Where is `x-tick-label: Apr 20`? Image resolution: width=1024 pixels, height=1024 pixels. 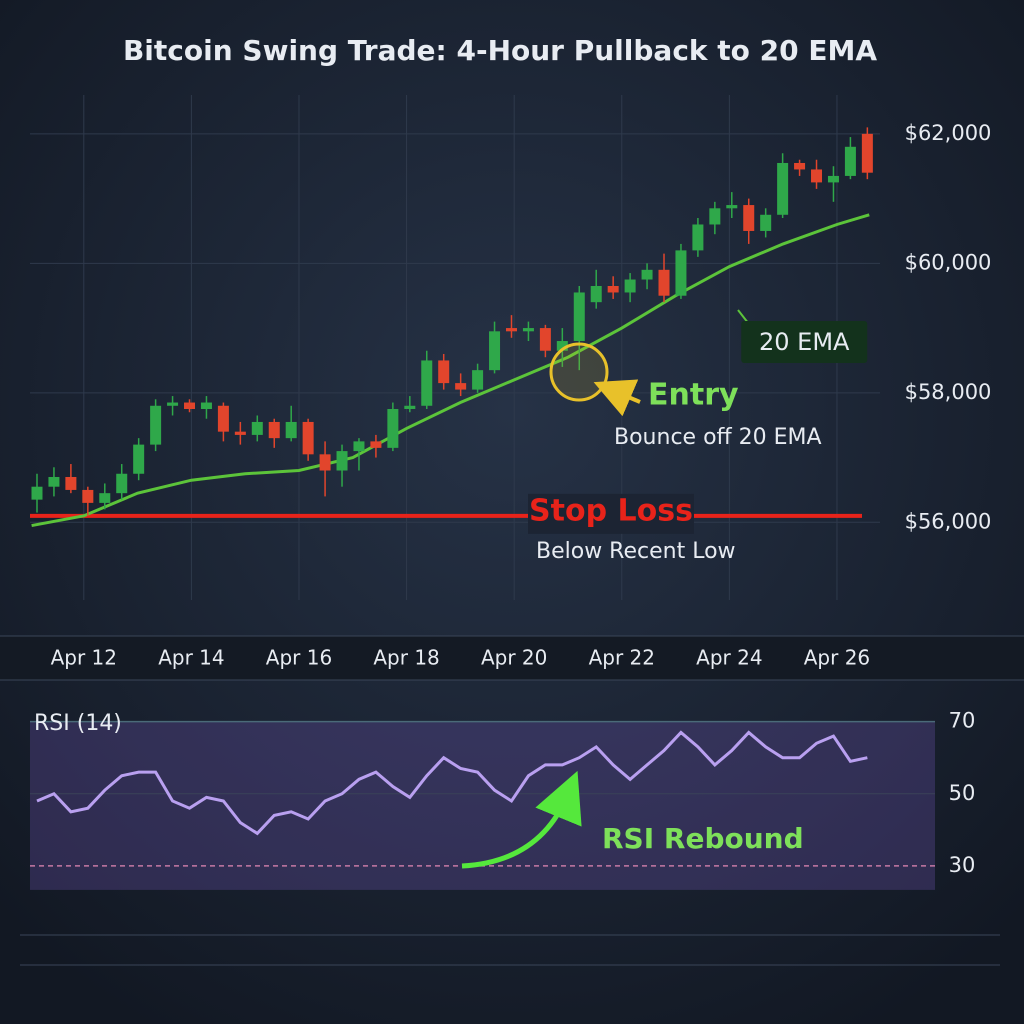
x-tick-label: Apr 20 is located at coordinates (514, 658).